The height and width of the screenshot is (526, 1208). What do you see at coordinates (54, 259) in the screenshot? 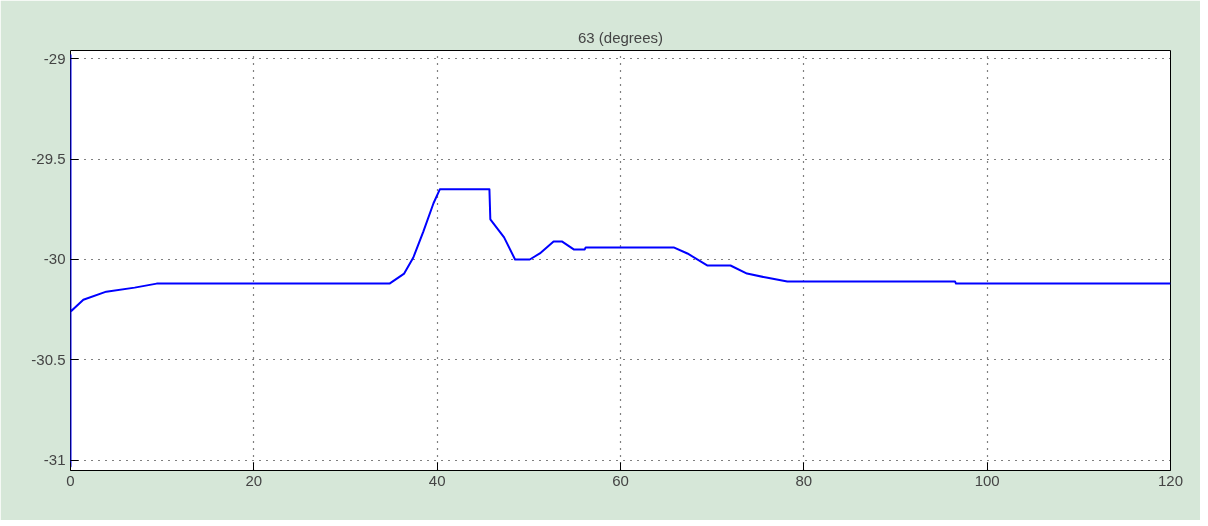
I see `y-tick-label: -30` at bounding box center [54, 259].